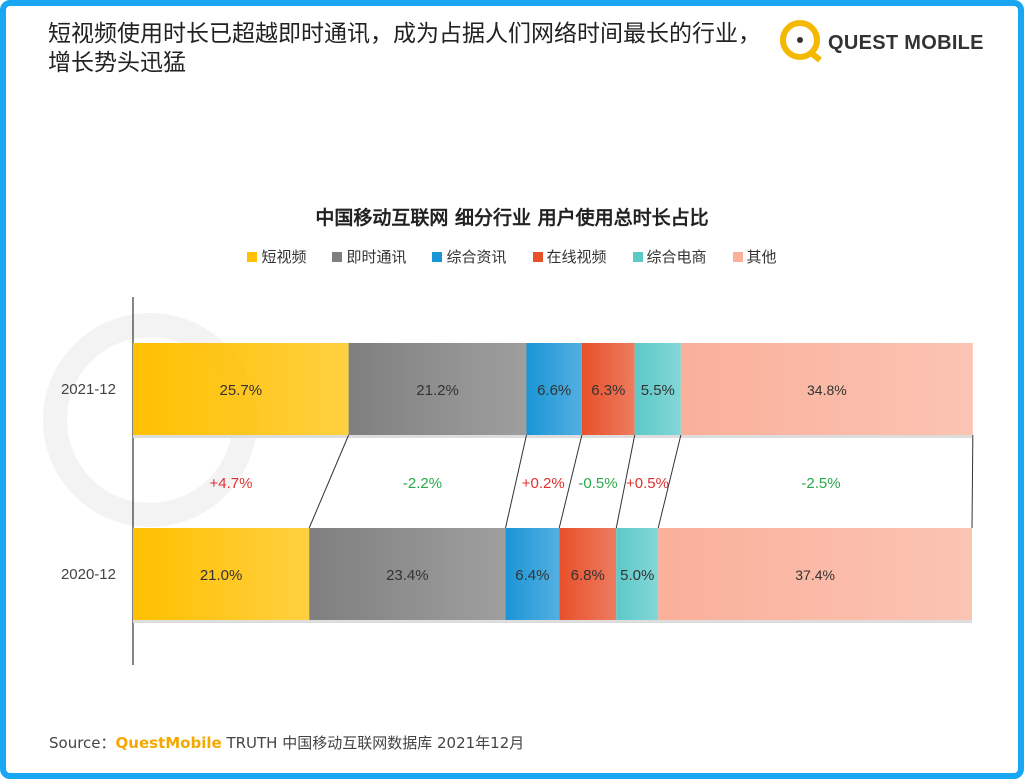  I want to click on data-label: 23.4%, so click(407, 575).